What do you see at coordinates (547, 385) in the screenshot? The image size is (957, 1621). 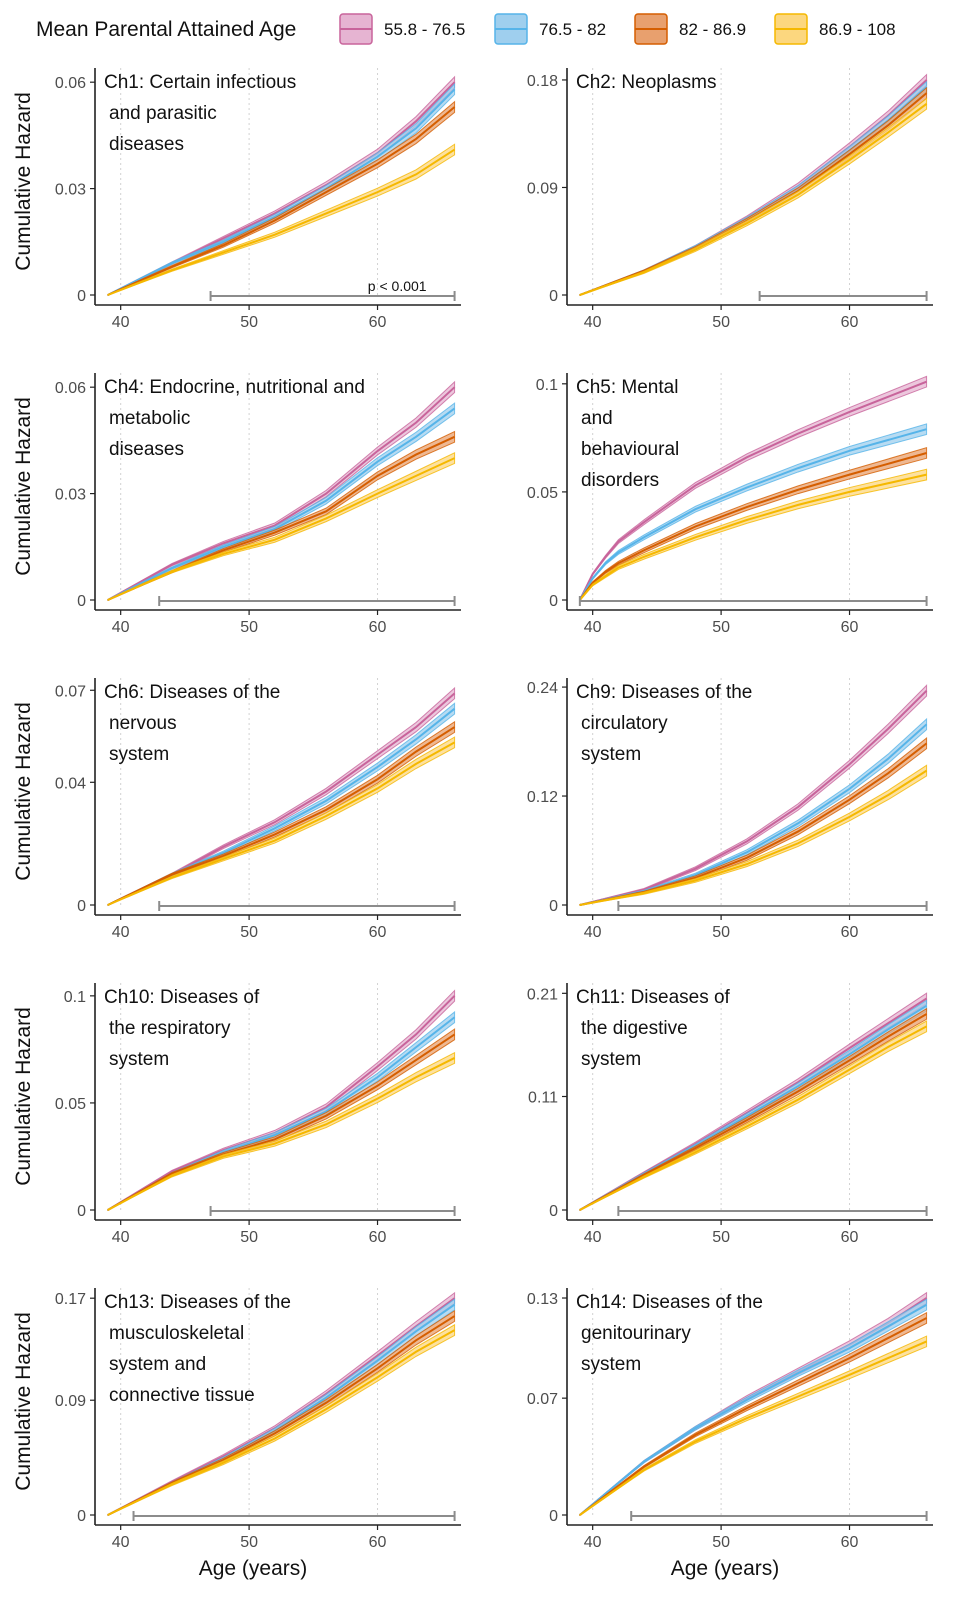 I see `y-tick-label: 0.1` at bounding box center [547, 385].